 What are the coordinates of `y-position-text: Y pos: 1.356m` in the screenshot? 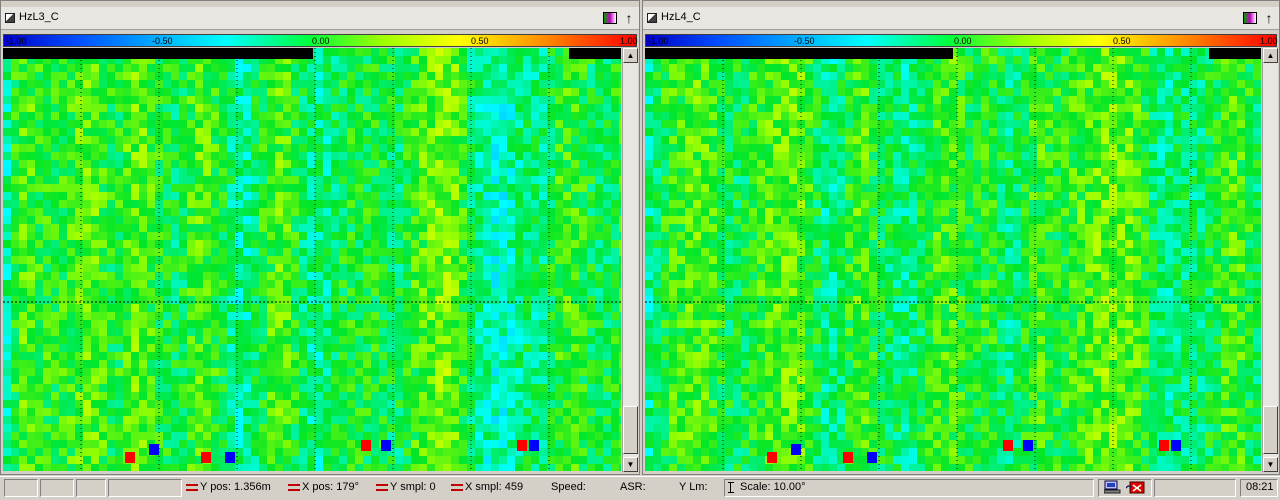 It's located at (235, 487).